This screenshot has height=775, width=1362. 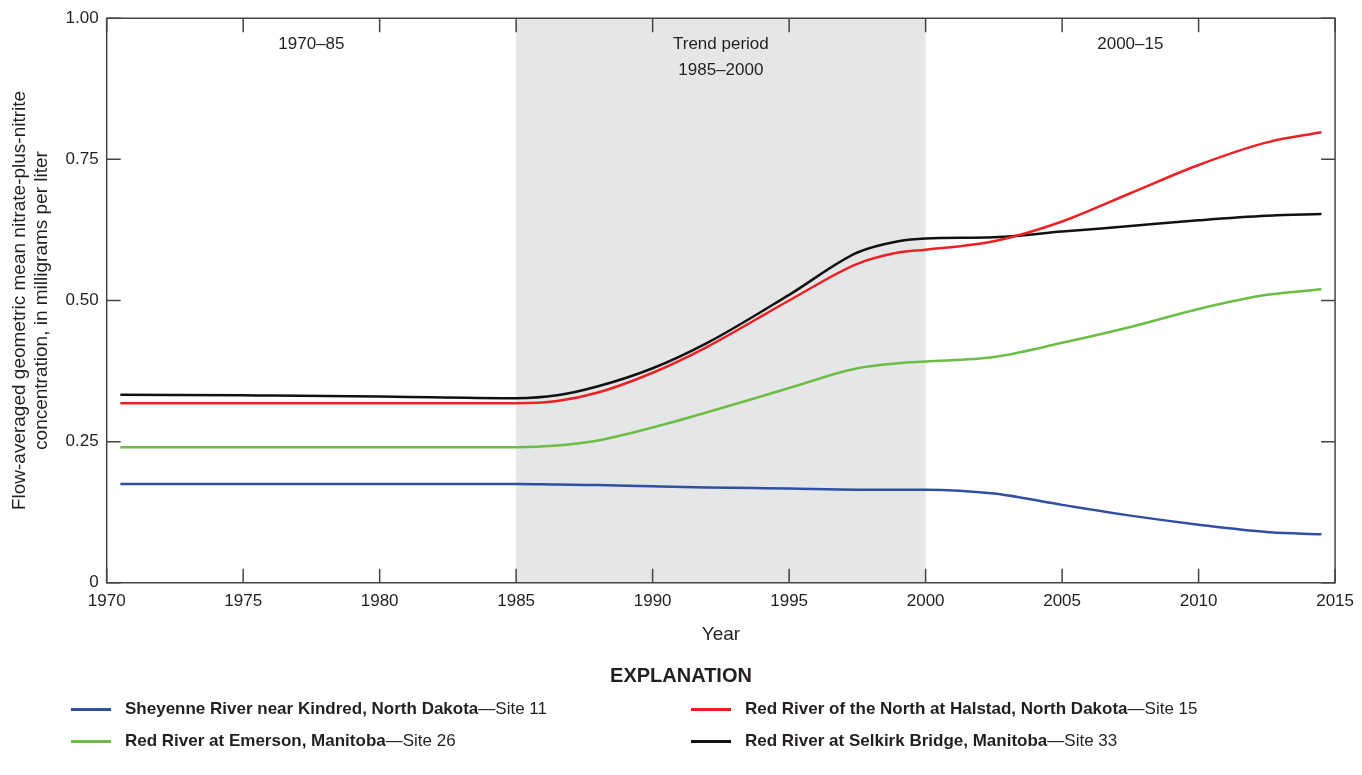 What do you see at coordinates (243, 600) in the screenshot?
I see `x-tick-label: 1975` at bounding box center [243, 600].